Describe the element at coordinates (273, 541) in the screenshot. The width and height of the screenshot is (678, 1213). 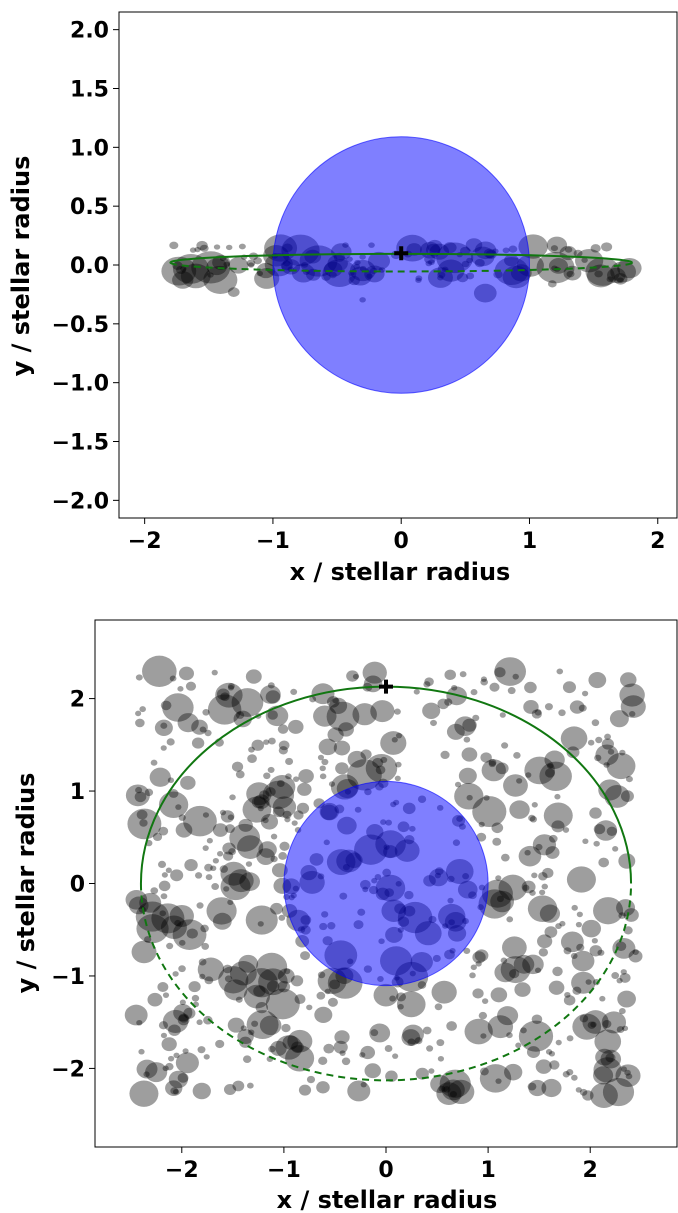
I see `x-tick-label: −1` at that location.